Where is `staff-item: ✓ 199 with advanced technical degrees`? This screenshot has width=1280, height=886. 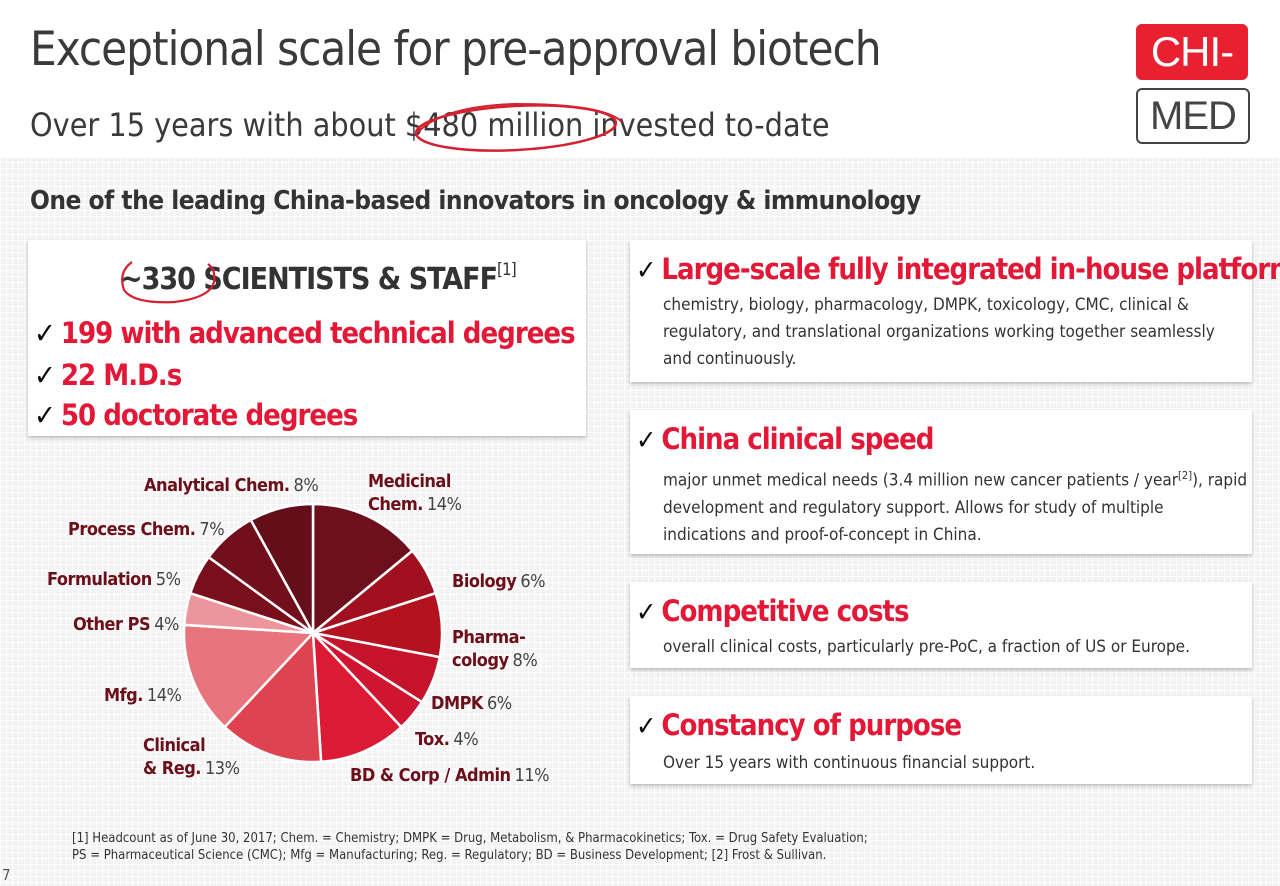 staff-item: ✓ 199 with advanced technical degrees is located at coordinates (305, 333).